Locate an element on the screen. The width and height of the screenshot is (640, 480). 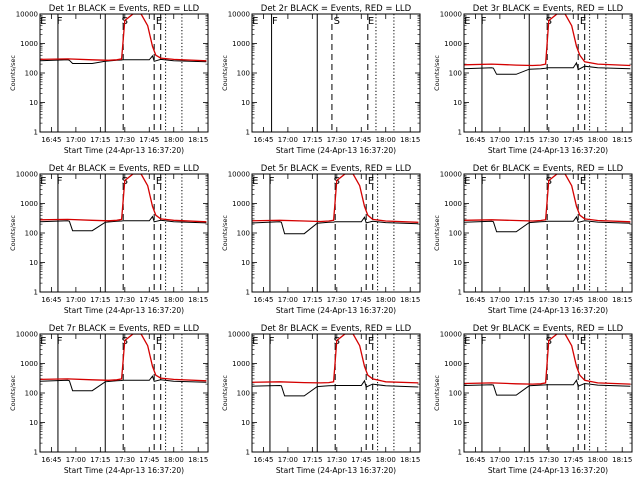
panel-title: Det 2r BLACK = Events, RED = LLD is located at coordinates (336, 9).